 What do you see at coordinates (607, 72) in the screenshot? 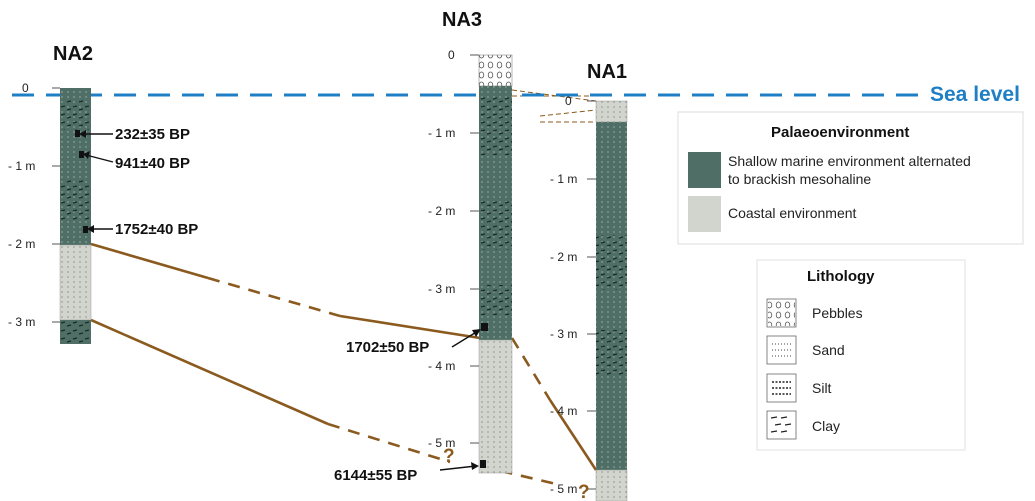
I see `core-title: NA1` at bounding box center [607, 72].